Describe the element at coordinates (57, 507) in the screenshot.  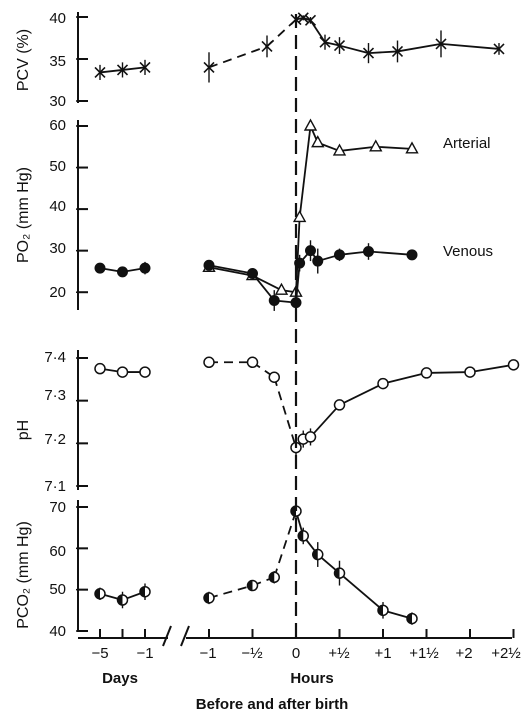
I see `tick-label: 70` at that location.